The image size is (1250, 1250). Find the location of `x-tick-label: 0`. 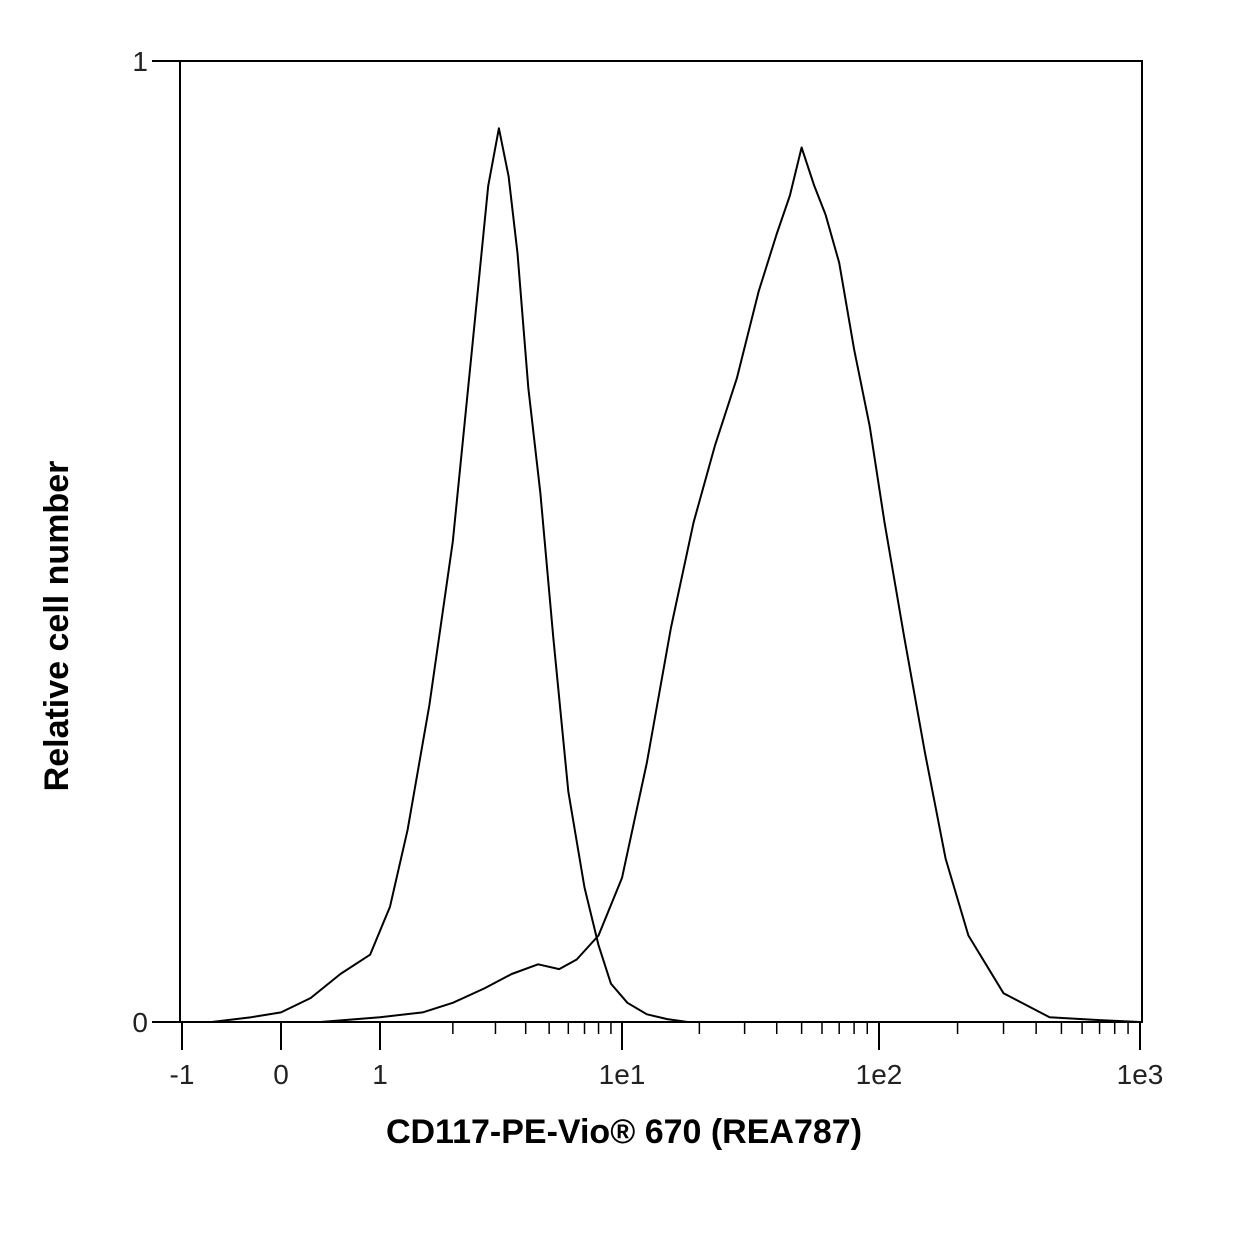

x-tick-label: 0 is located at coordinates (281, 1074).